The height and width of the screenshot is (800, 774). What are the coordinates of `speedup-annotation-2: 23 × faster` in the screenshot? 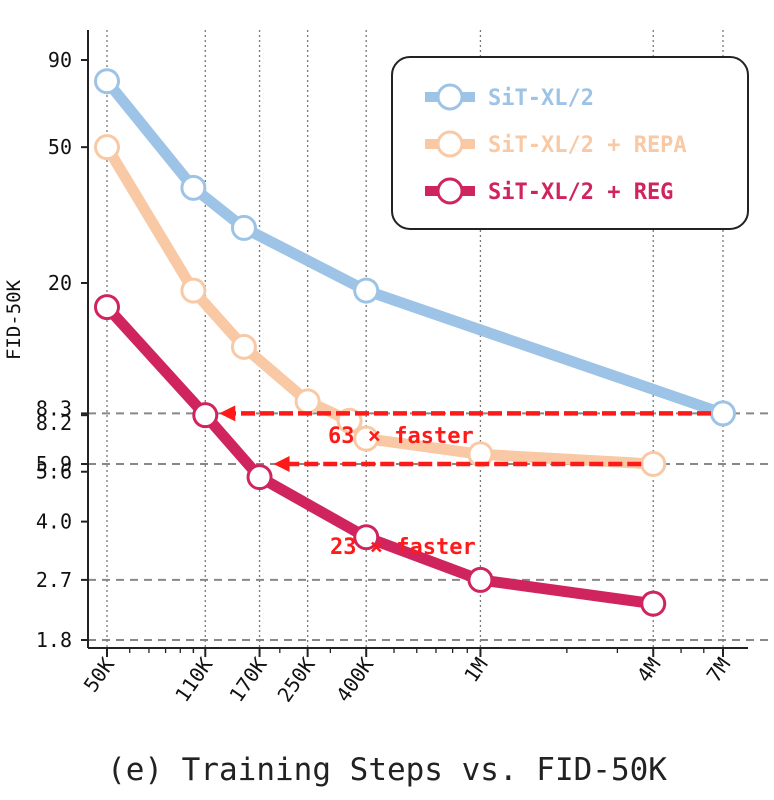 It's located at (457, 507).